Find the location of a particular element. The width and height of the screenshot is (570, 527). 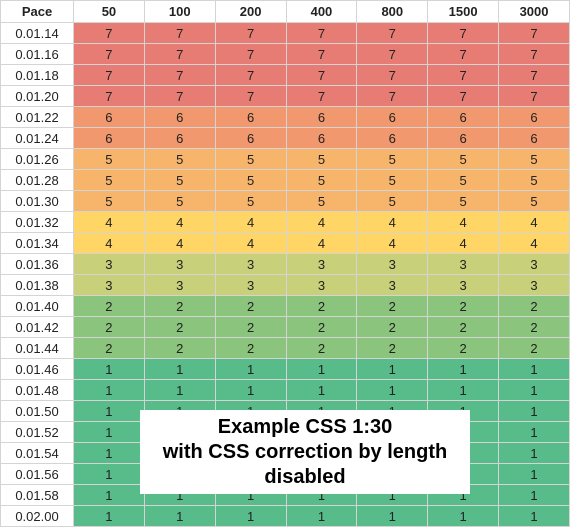

overlay-text: with CSS correction by length is located at coordinates (305, 451).